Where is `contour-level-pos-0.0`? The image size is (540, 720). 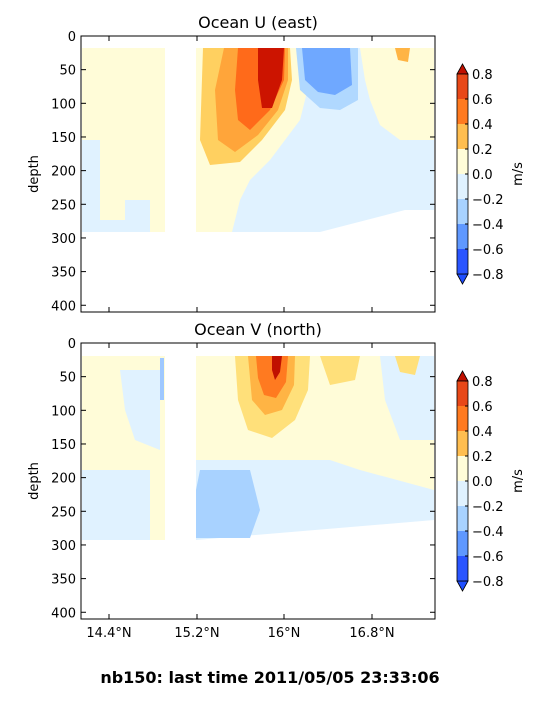
contour-level-pos-0.0 is located at coordinates (123, 140).